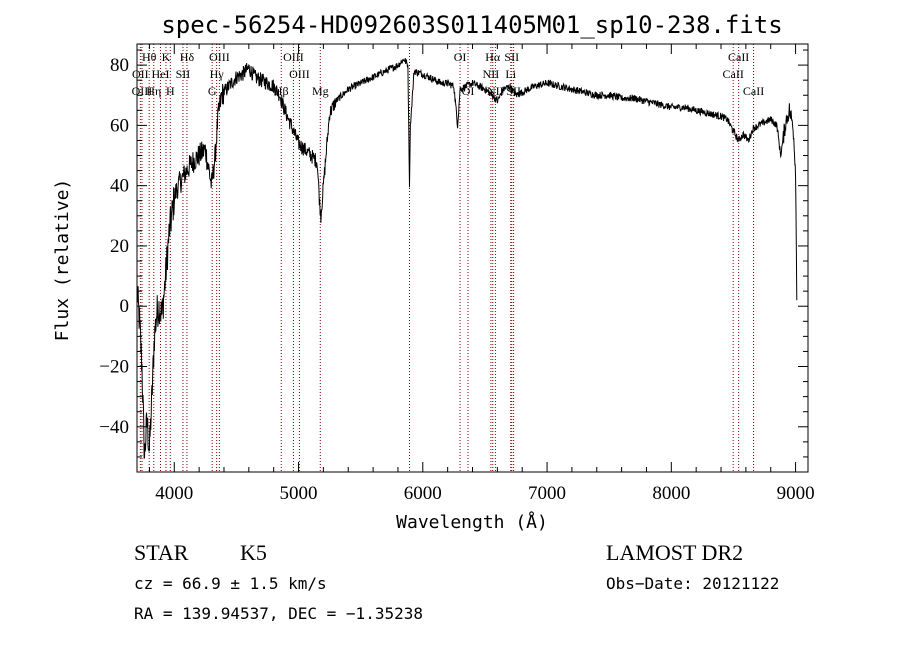 This screenshot has height=649, width=900. Describe the element at coordinates (161, 552) in the screenshot. I see `object-class: STAR` at that location.